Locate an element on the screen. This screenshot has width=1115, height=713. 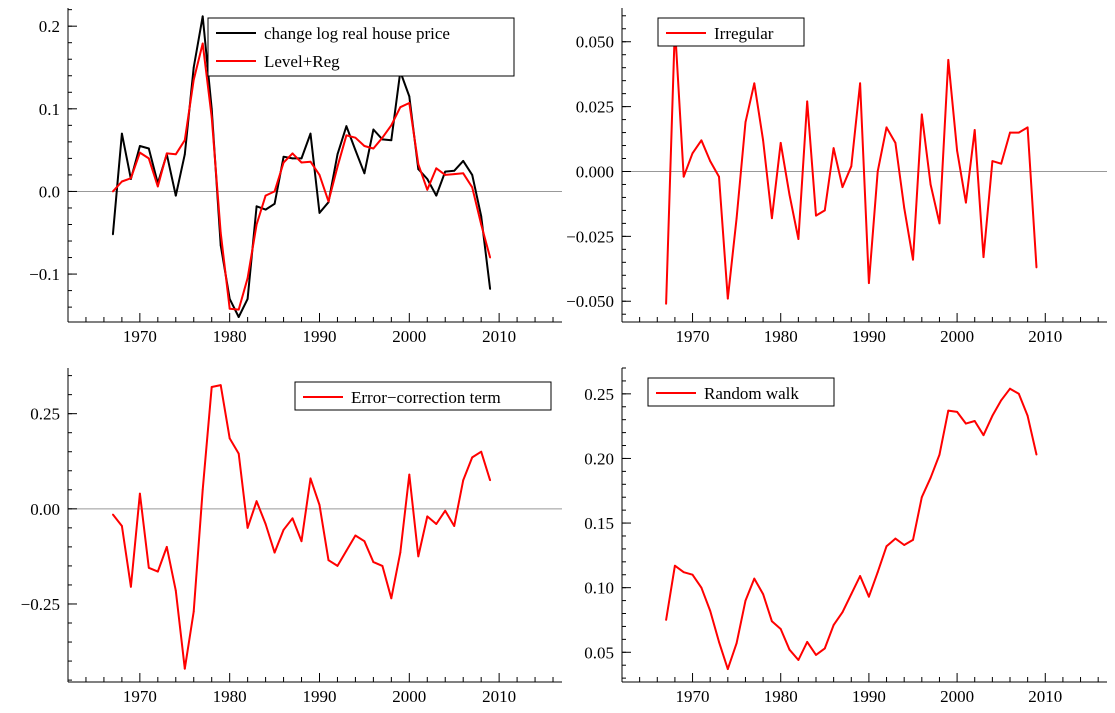
legend-box is located at coordinates (361, 47).